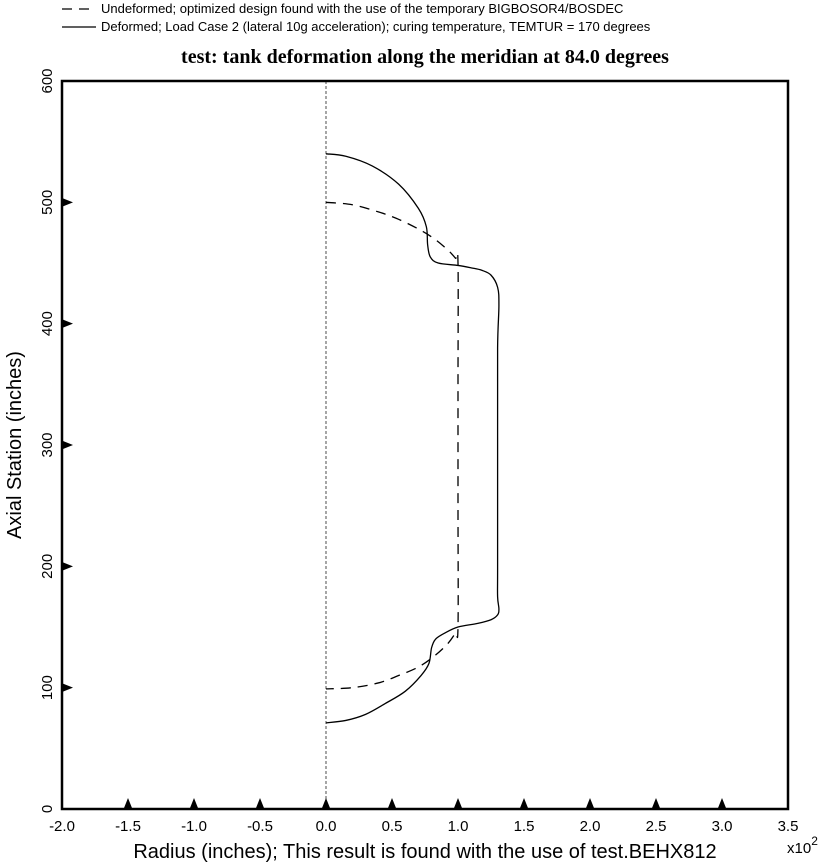  I want to click on x-tick-label: -1.5, so click(128, 826).